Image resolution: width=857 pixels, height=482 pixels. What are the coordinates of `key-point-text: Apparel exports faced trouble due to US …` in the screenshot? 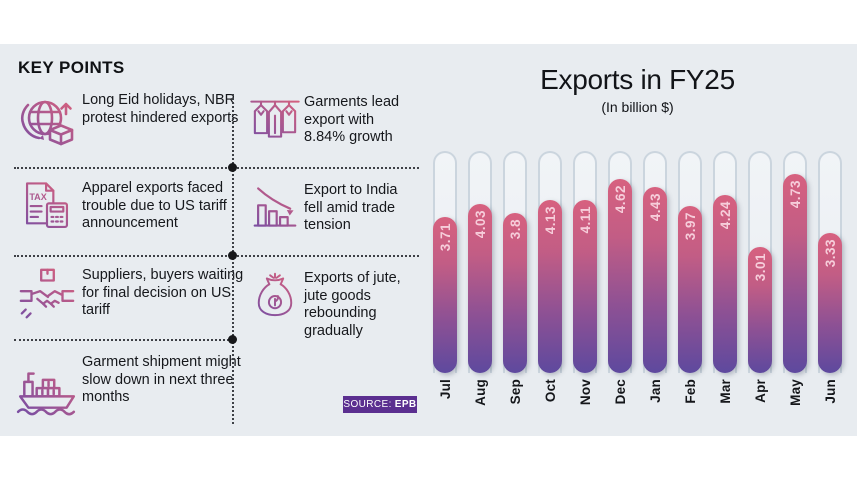 It's located at (154, 206).